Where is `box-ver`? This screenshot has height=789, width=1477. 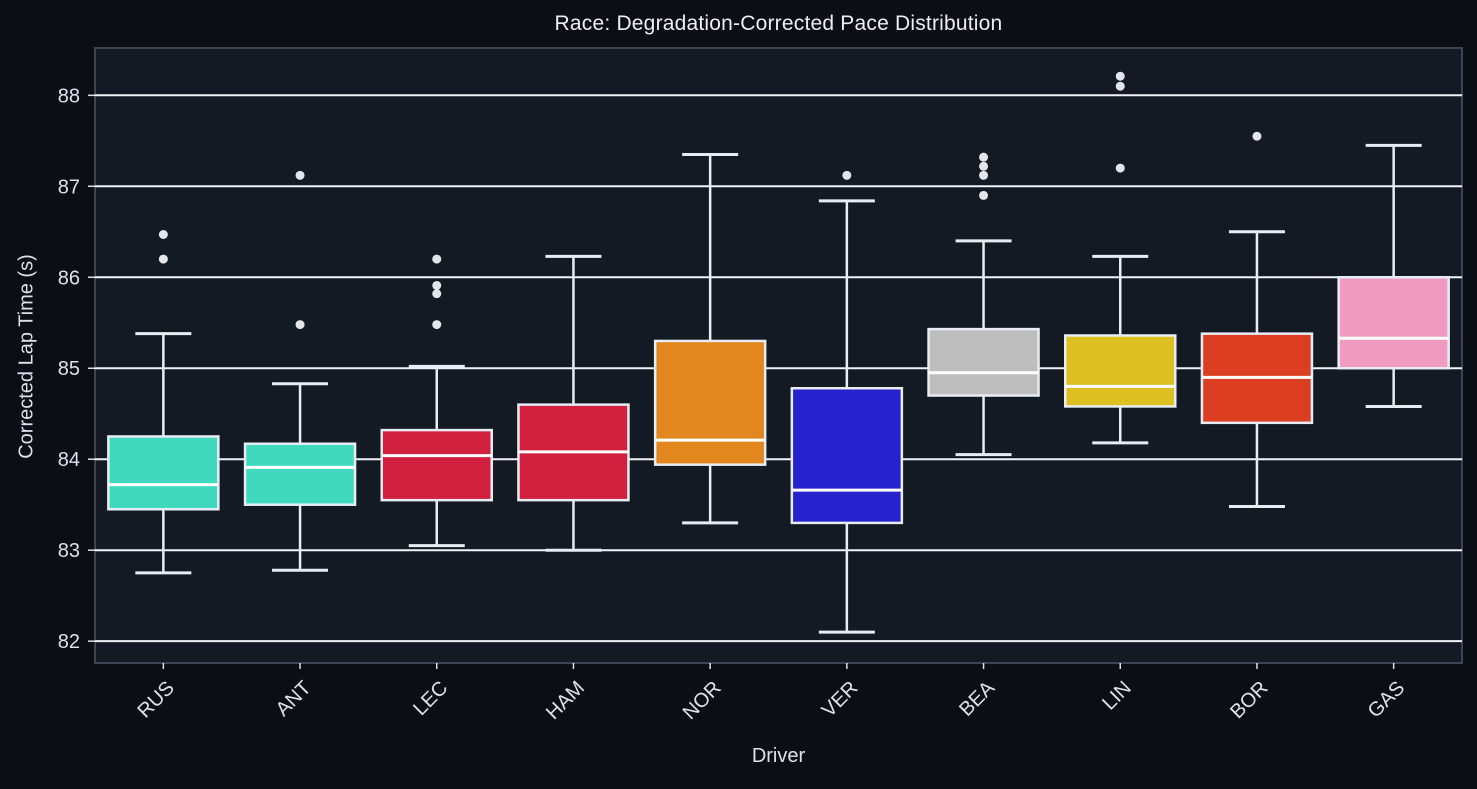
box-ver is located at coordinates (847, 456).